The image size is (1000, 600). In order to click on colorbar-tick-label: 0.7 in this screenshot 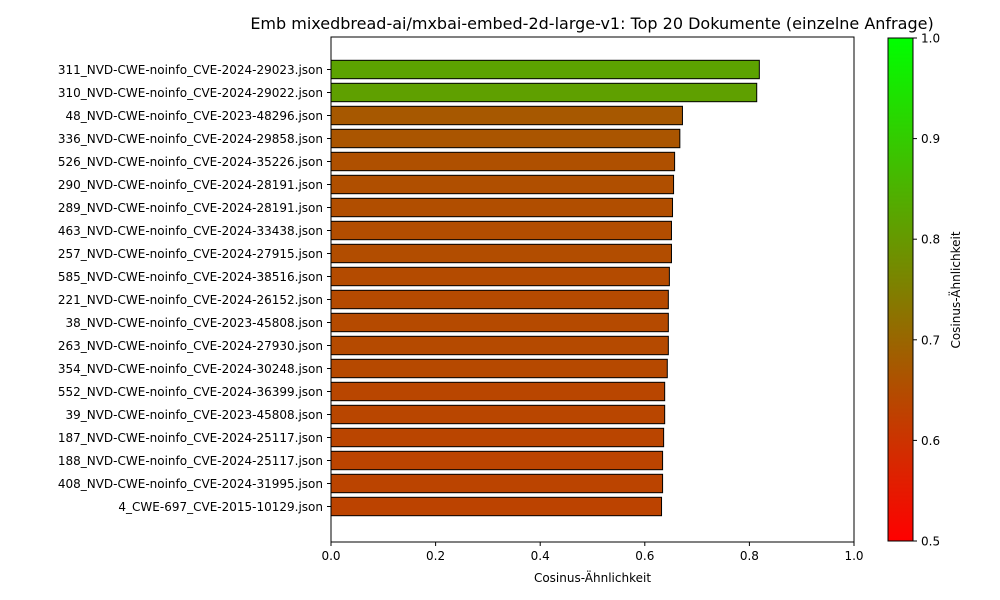, I will do `click(930, 340)`.